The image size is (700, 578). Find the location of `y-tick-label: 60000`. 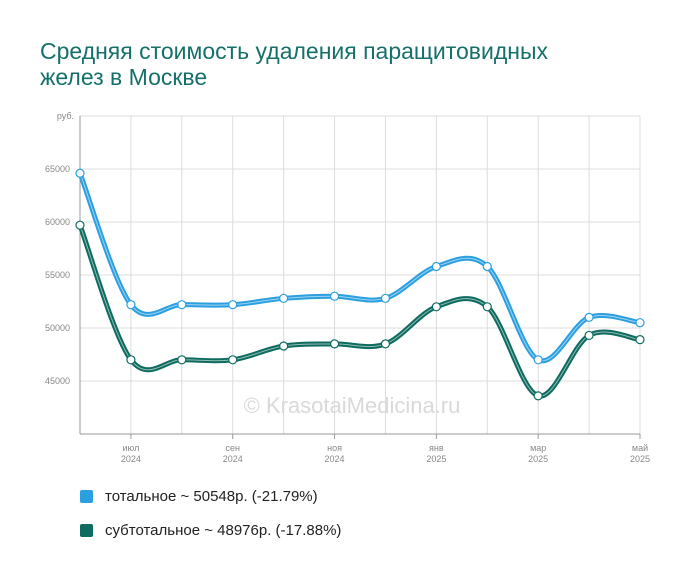

y-tick-label: 60000 is located at coordinates (57, 222).